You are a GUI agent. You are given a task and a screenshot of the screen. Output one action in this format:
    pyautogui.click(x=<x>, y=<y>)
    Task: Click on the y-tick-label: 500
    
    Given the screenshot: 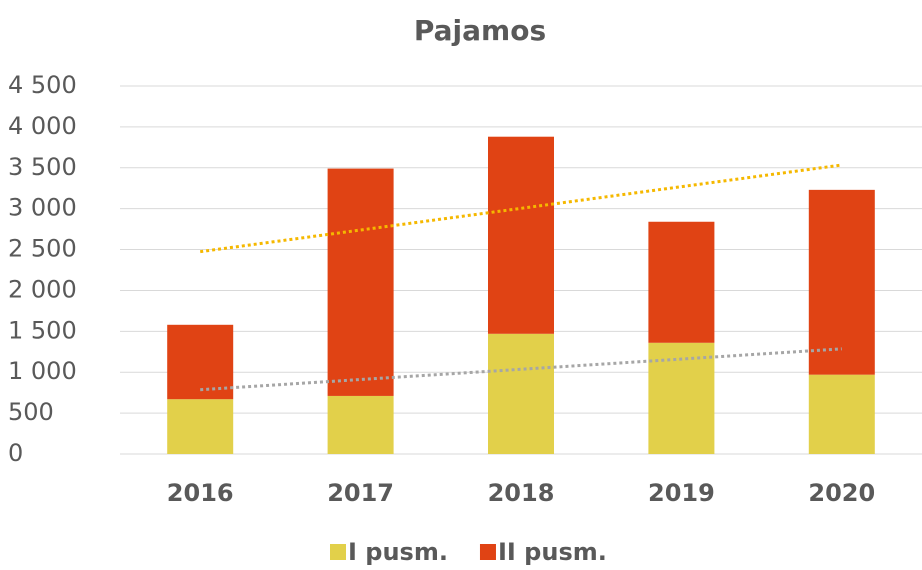 What is the action you would take?
    pyautogui.click(x=31, y=412)
    